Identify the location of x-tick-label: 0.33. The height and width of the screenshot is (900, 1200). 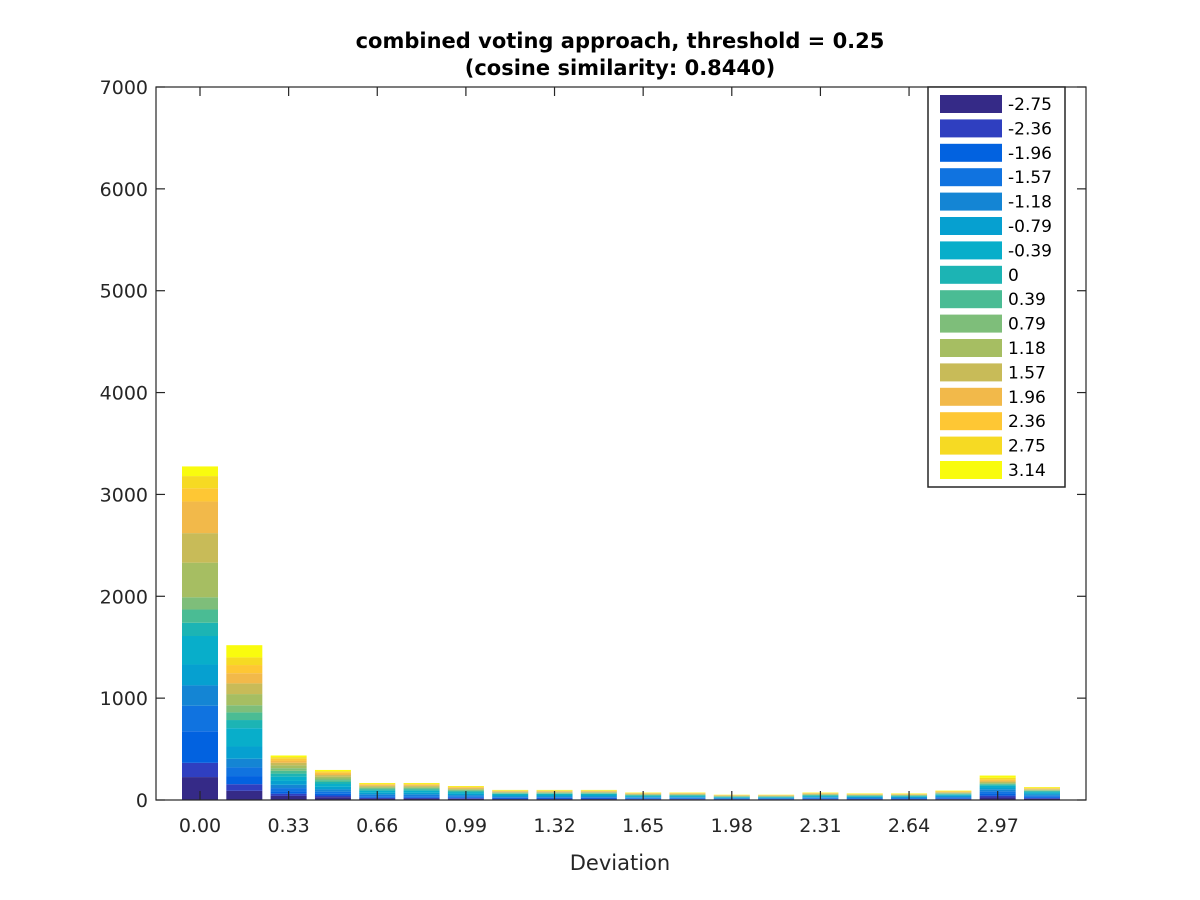
(288, 826).